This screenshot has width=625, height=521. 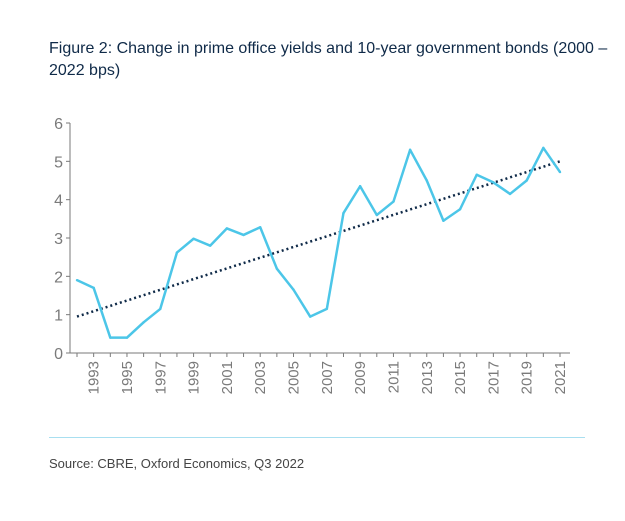 What do you see at coordinates (58, 162) in the screenshot?
I see `y-tick-label: 5` at bounding box center [58, 162].